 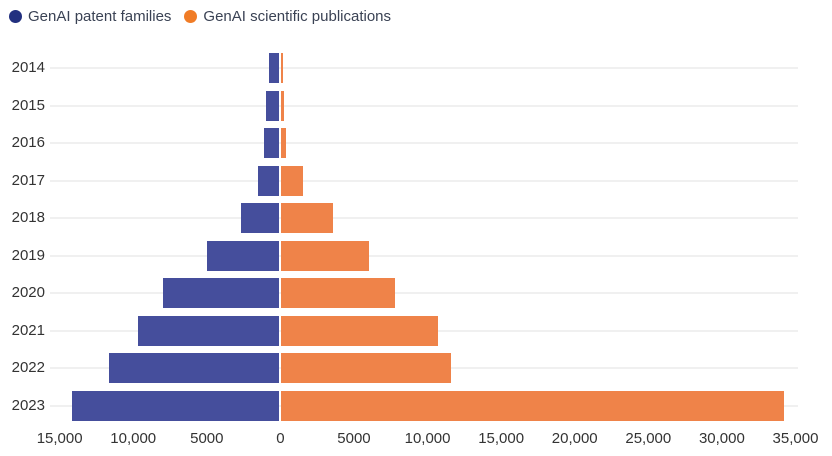 What do you see at coordinates (280, 438) in the screenshot?
I see `x-tick-label: 0` at bounding box center [280, 438].